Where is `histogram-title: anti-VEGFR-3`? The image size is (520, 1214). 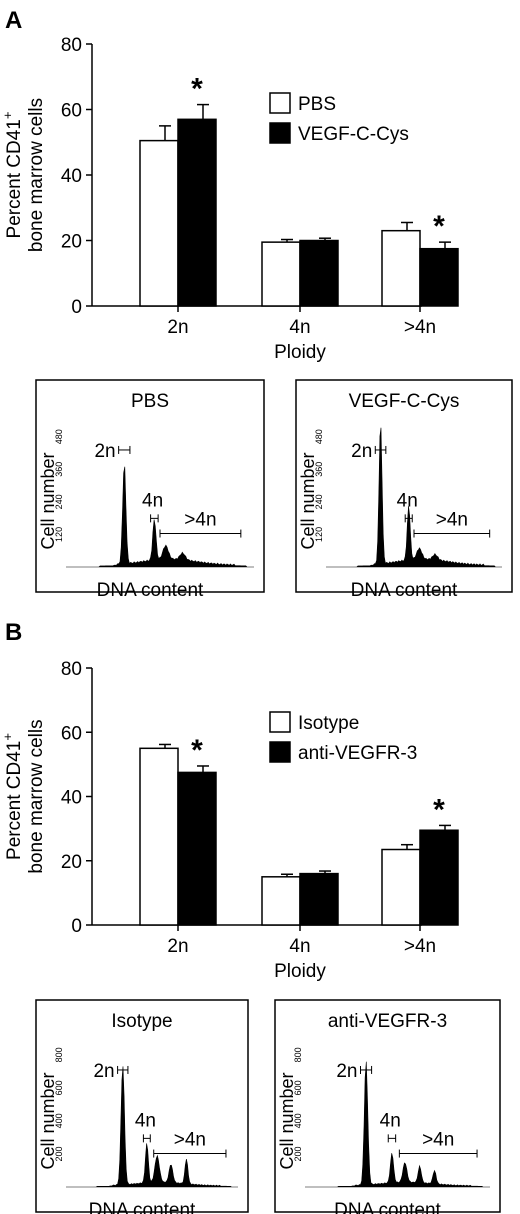
histogram-title: anti-VEGFR-3 is located at coordinates (387, 1021).